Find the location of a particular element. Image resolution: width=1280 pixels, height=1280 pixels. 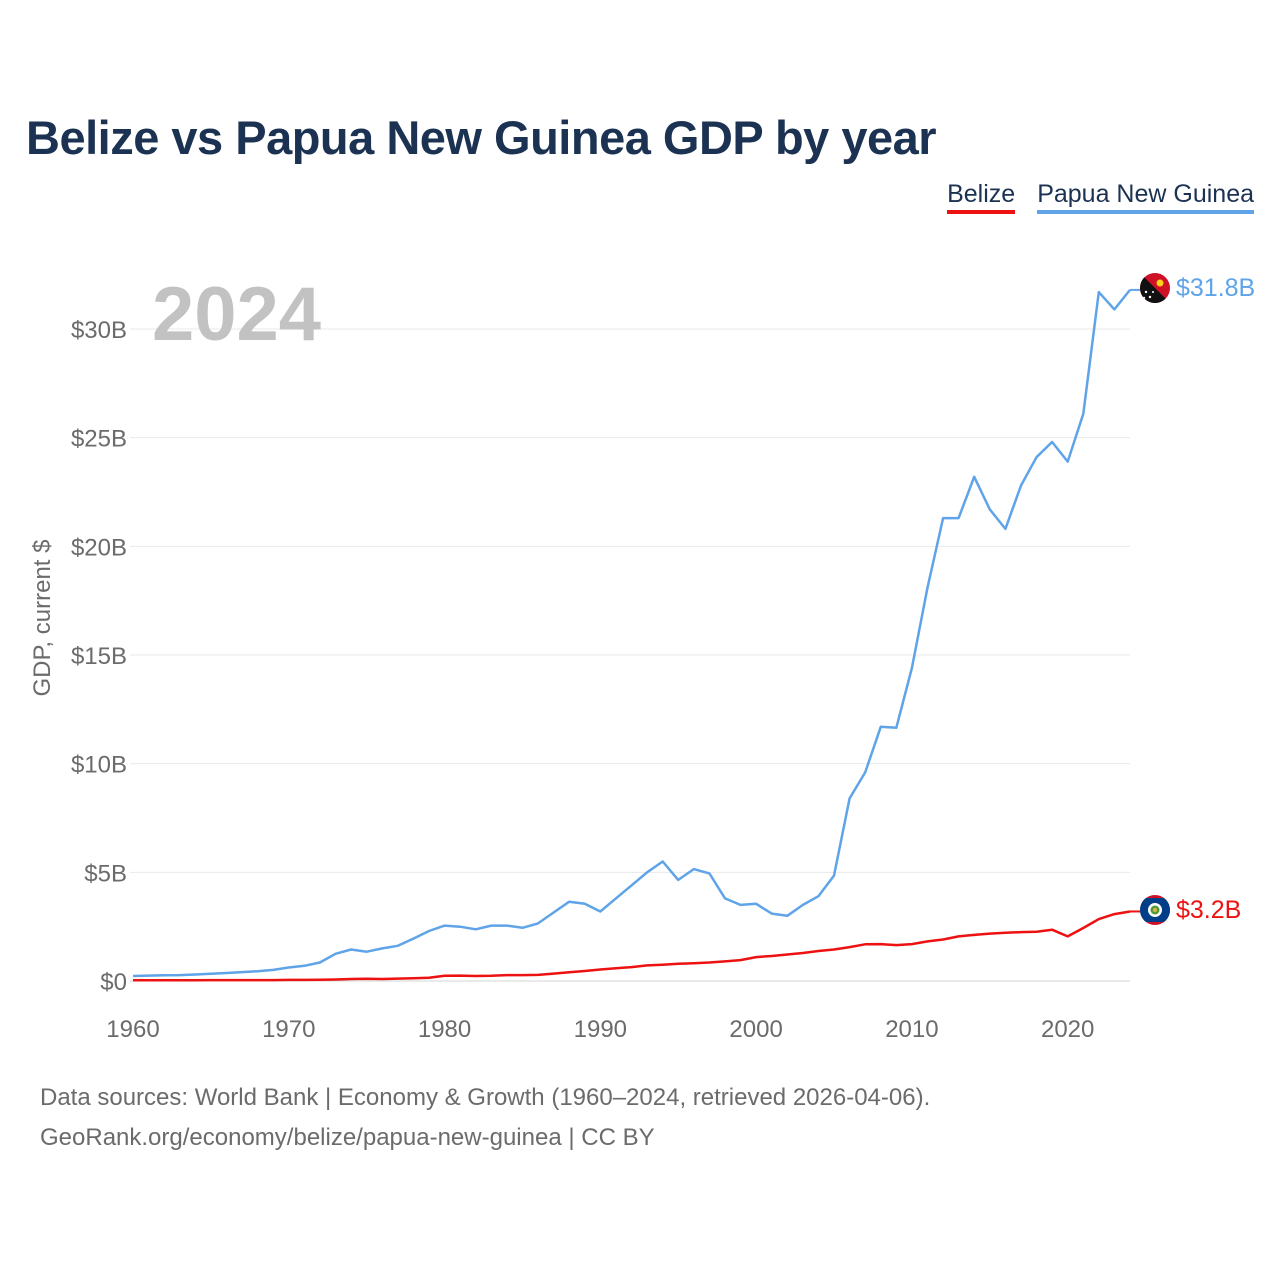

x-tick-label: 2020 is located at coordinates (1067, 1029).